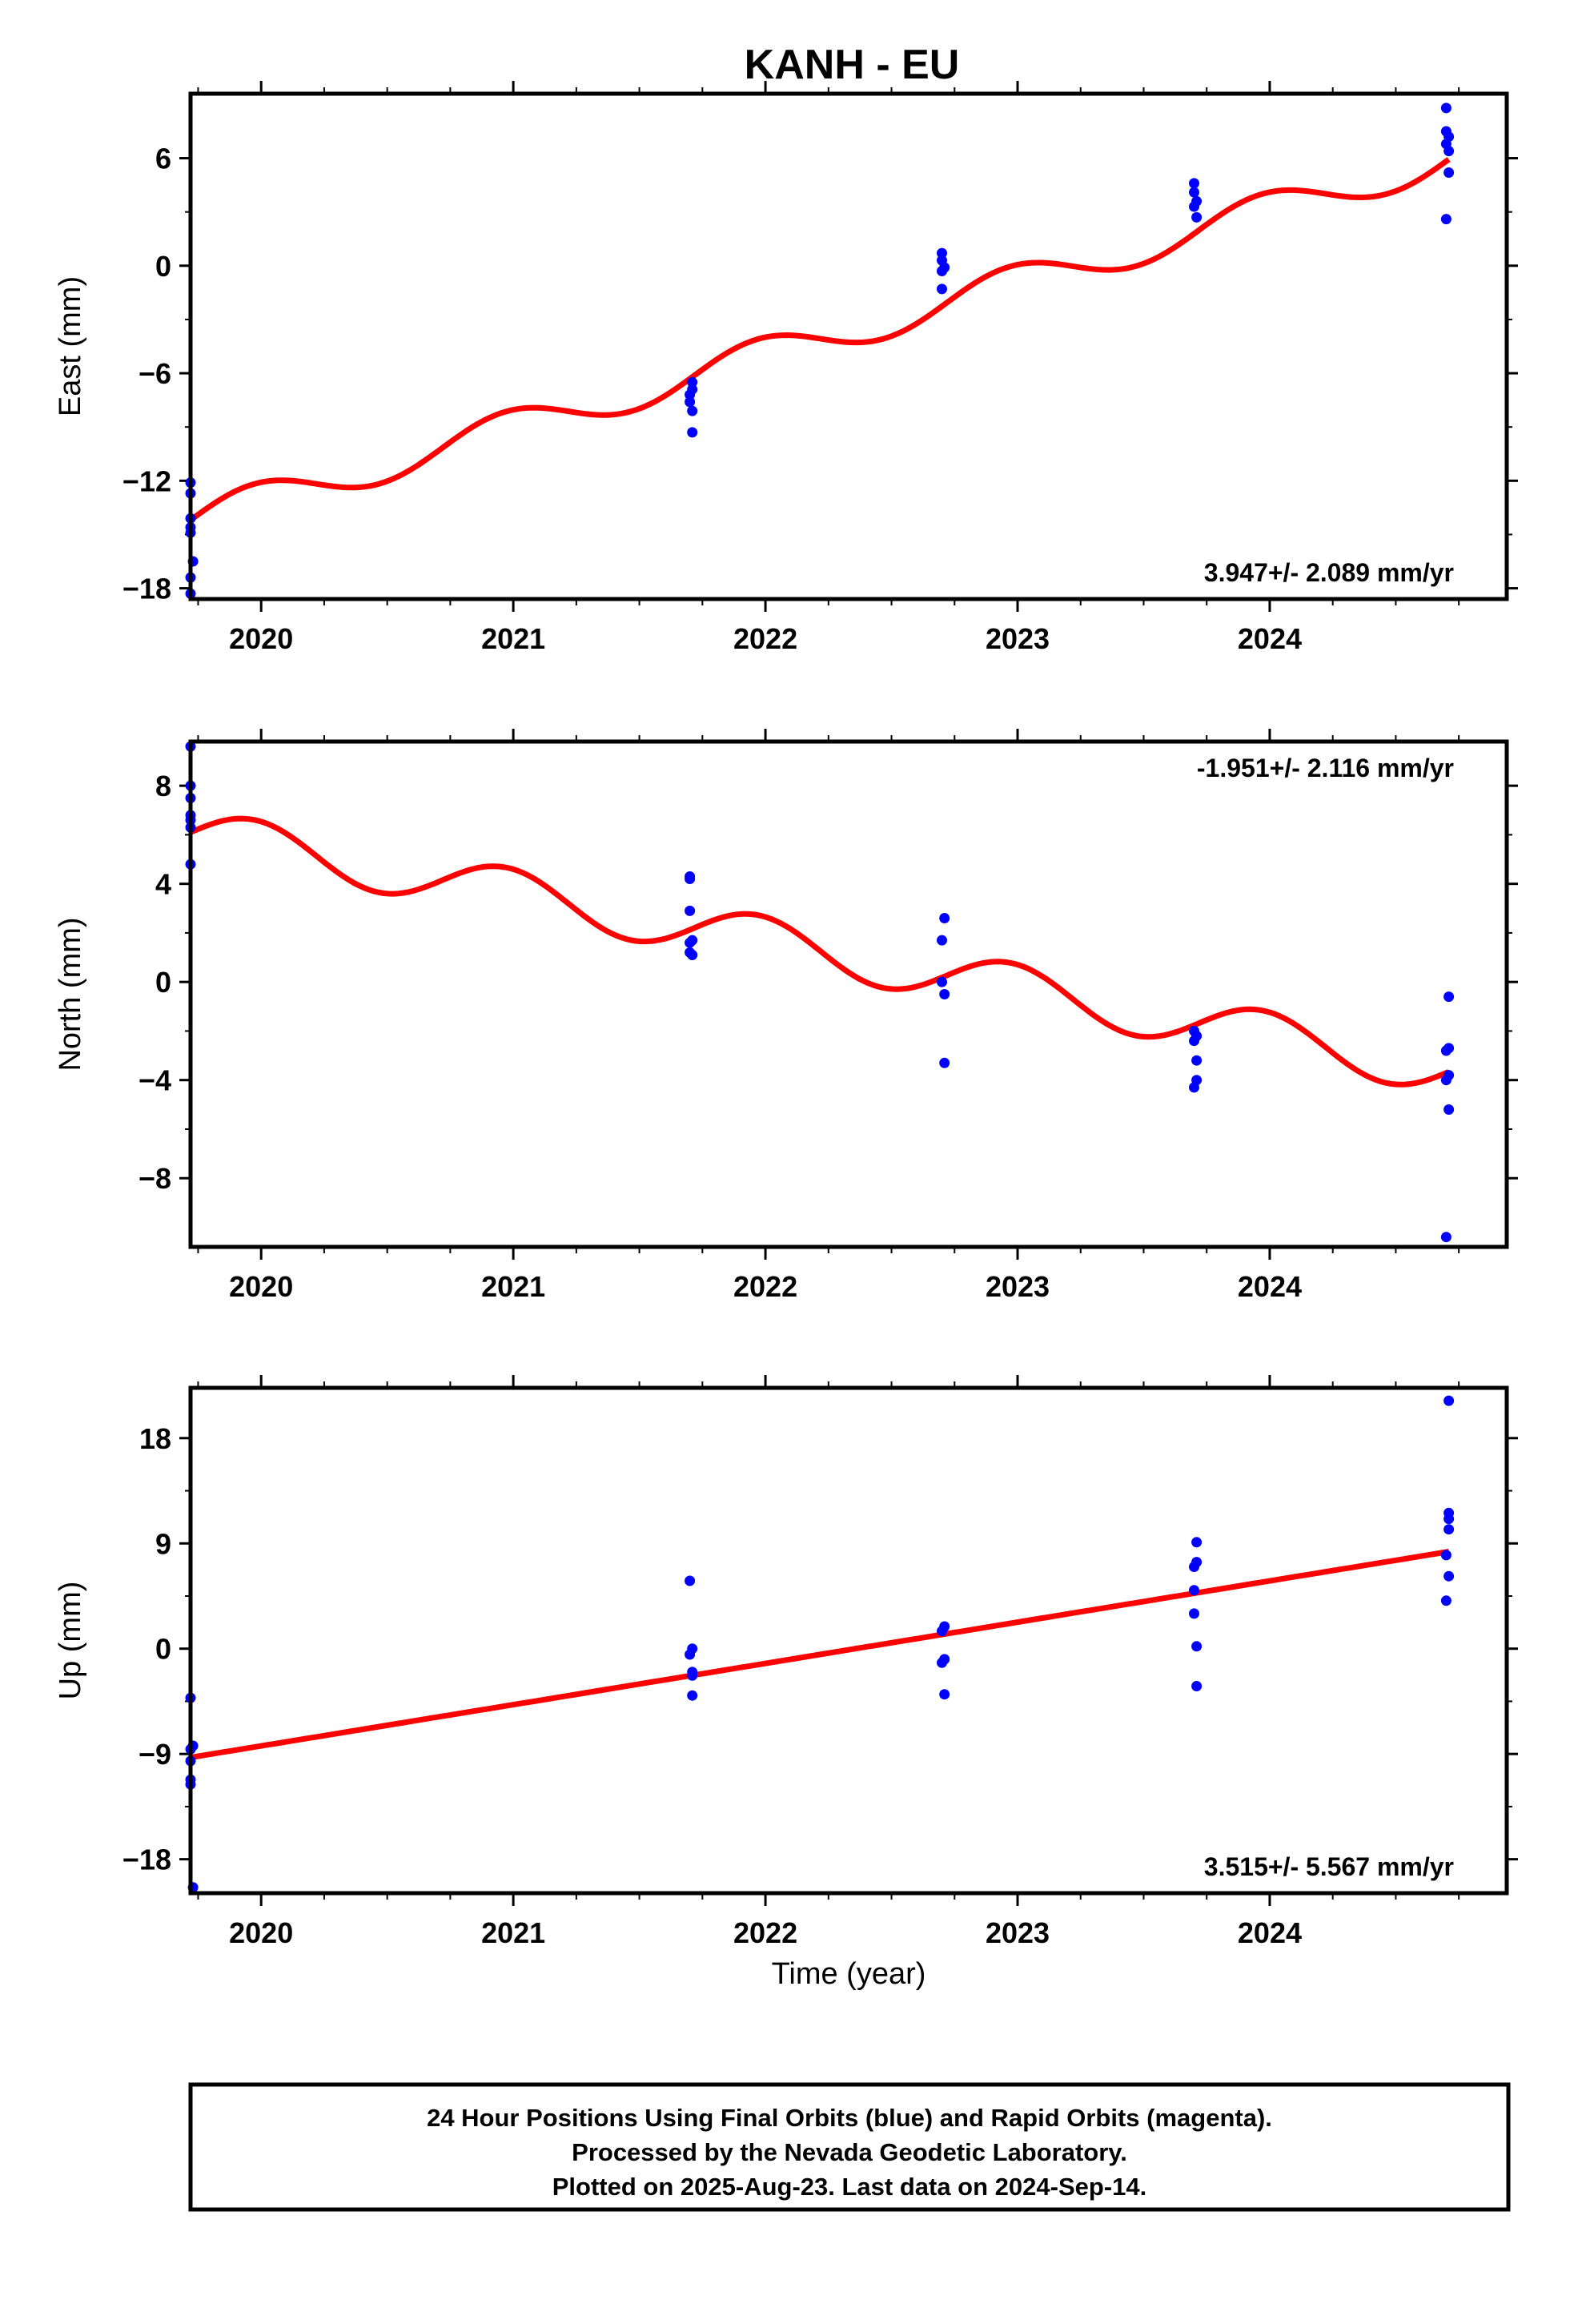  Describe the element at coordinates (849, 1974) in the screenshot. I see `up-xlabel: Time (year)` at that location.